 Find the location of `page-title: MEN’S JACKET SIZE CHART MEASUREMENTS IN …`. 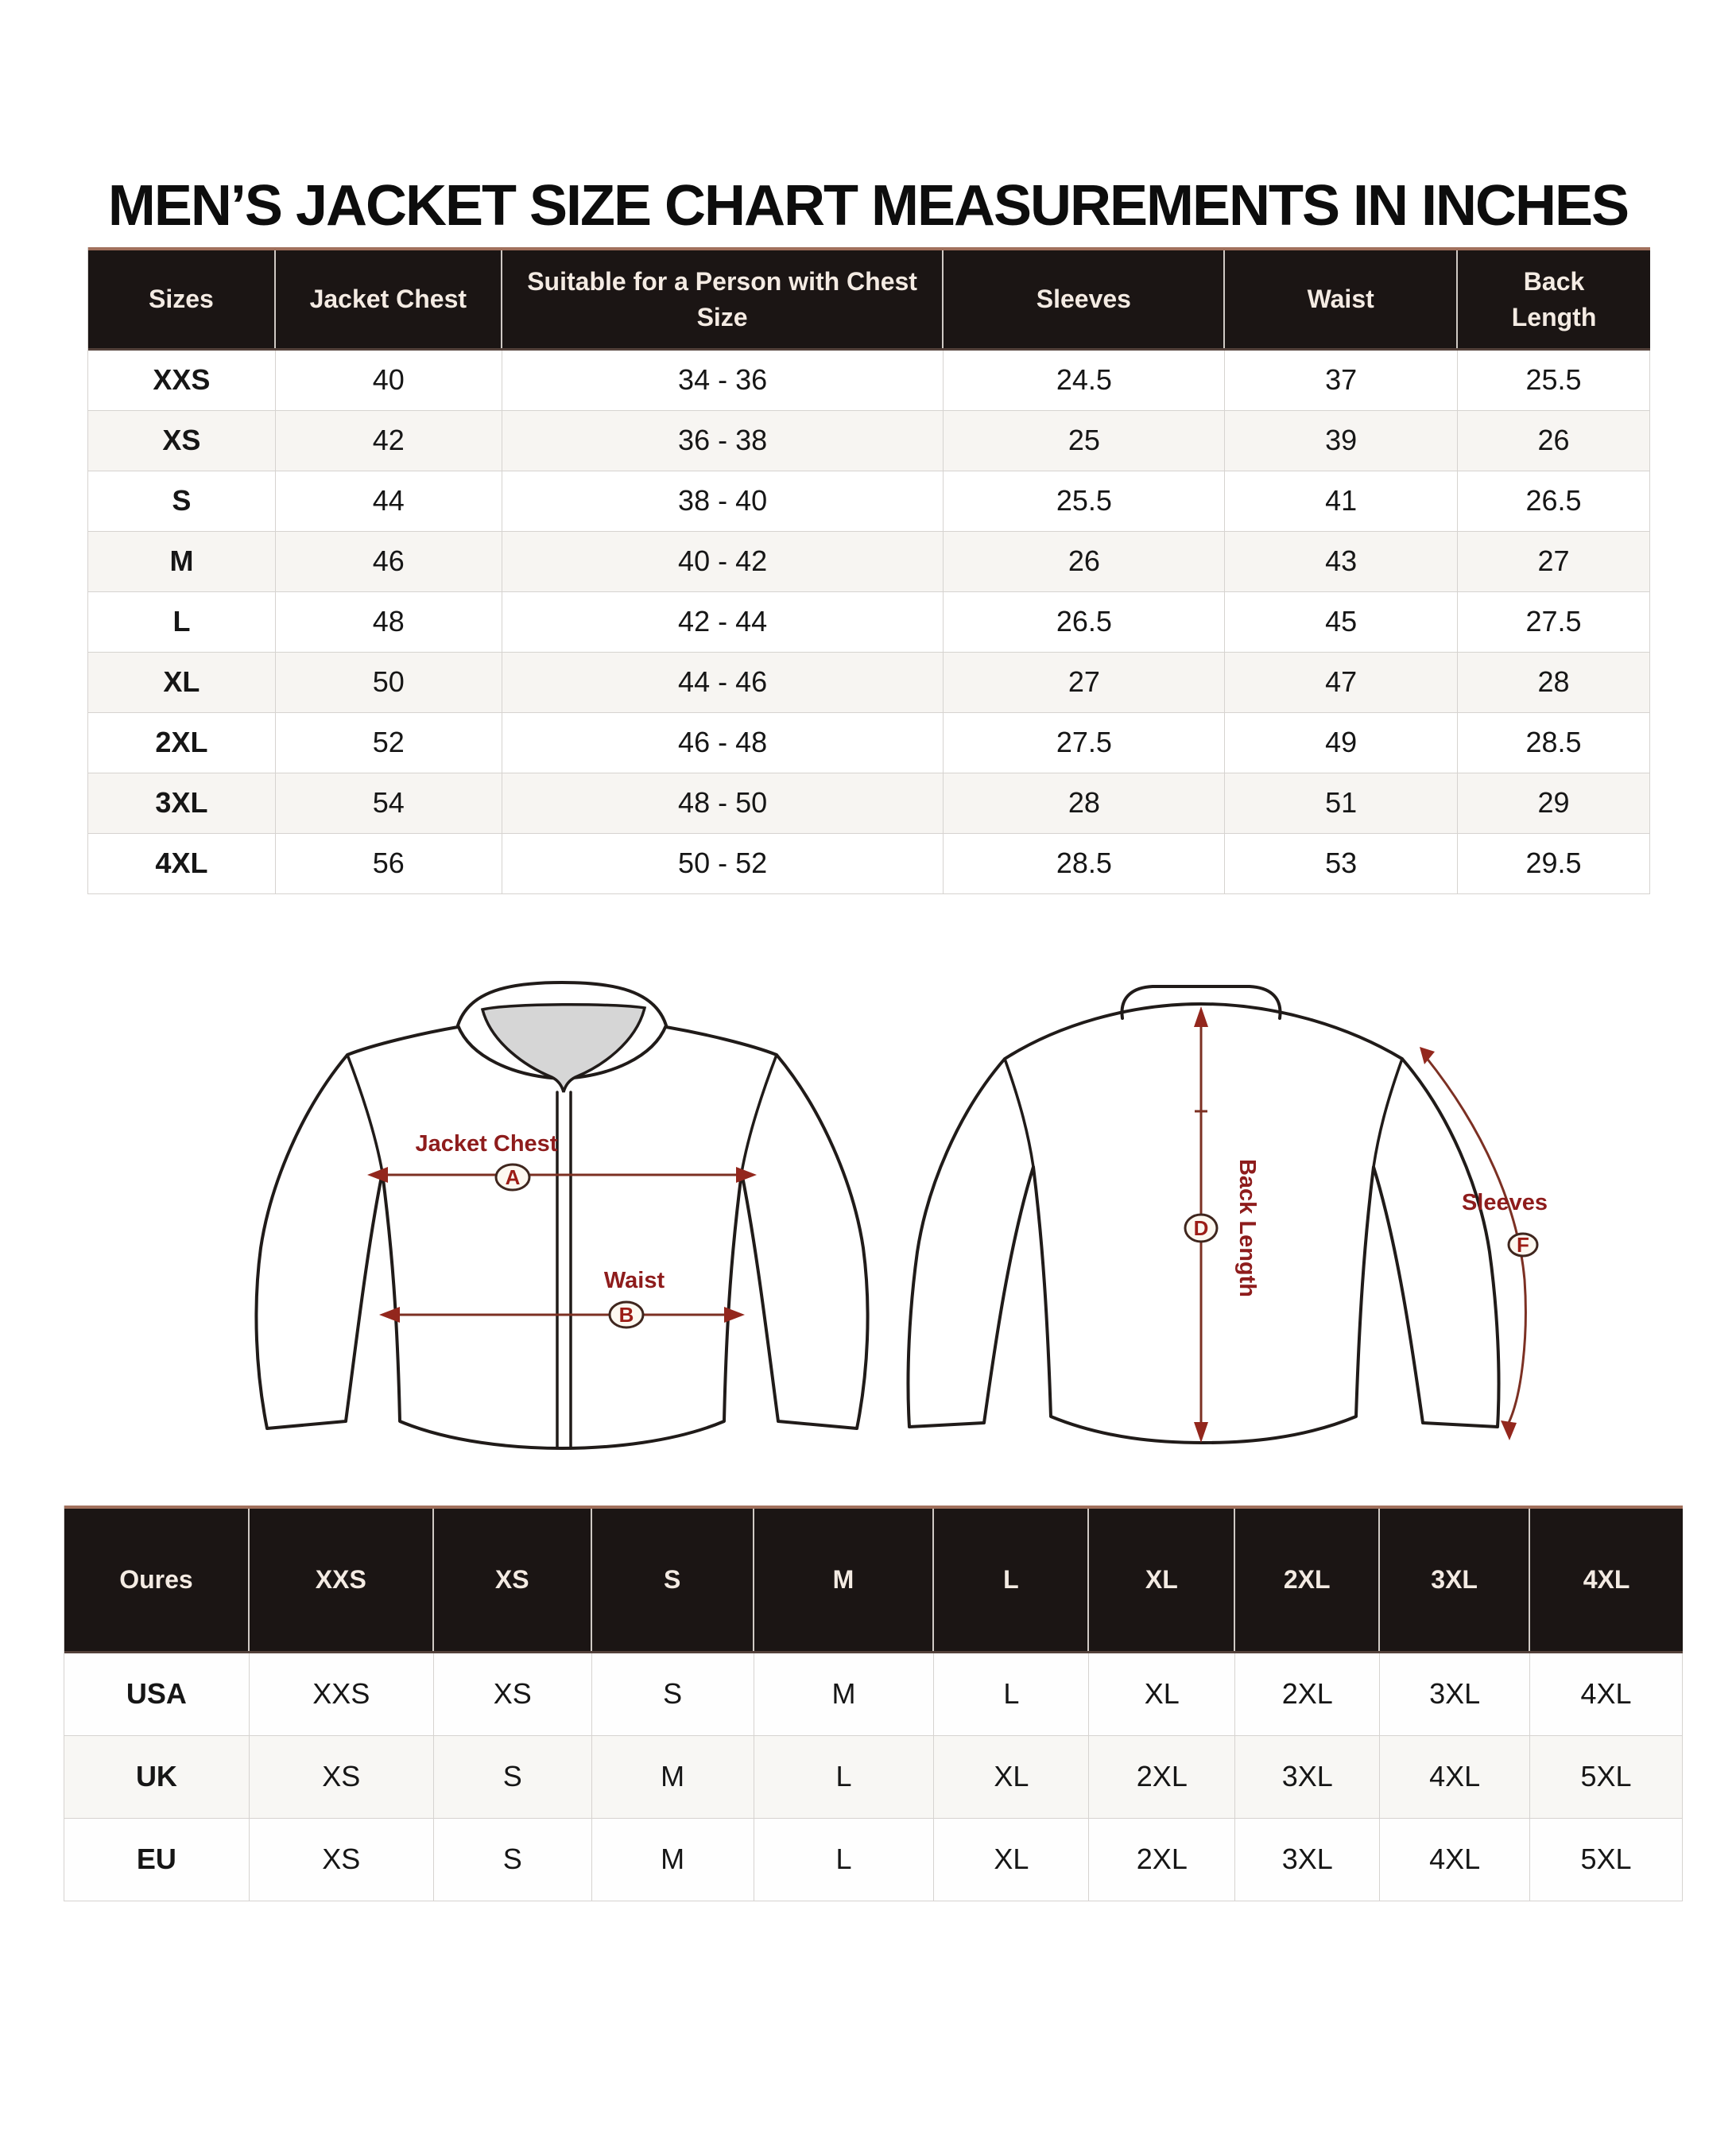

page-title: MEN’S JACKET SIZE CHART MEASUREMENTS IN … is located at coordinates (868, 206).